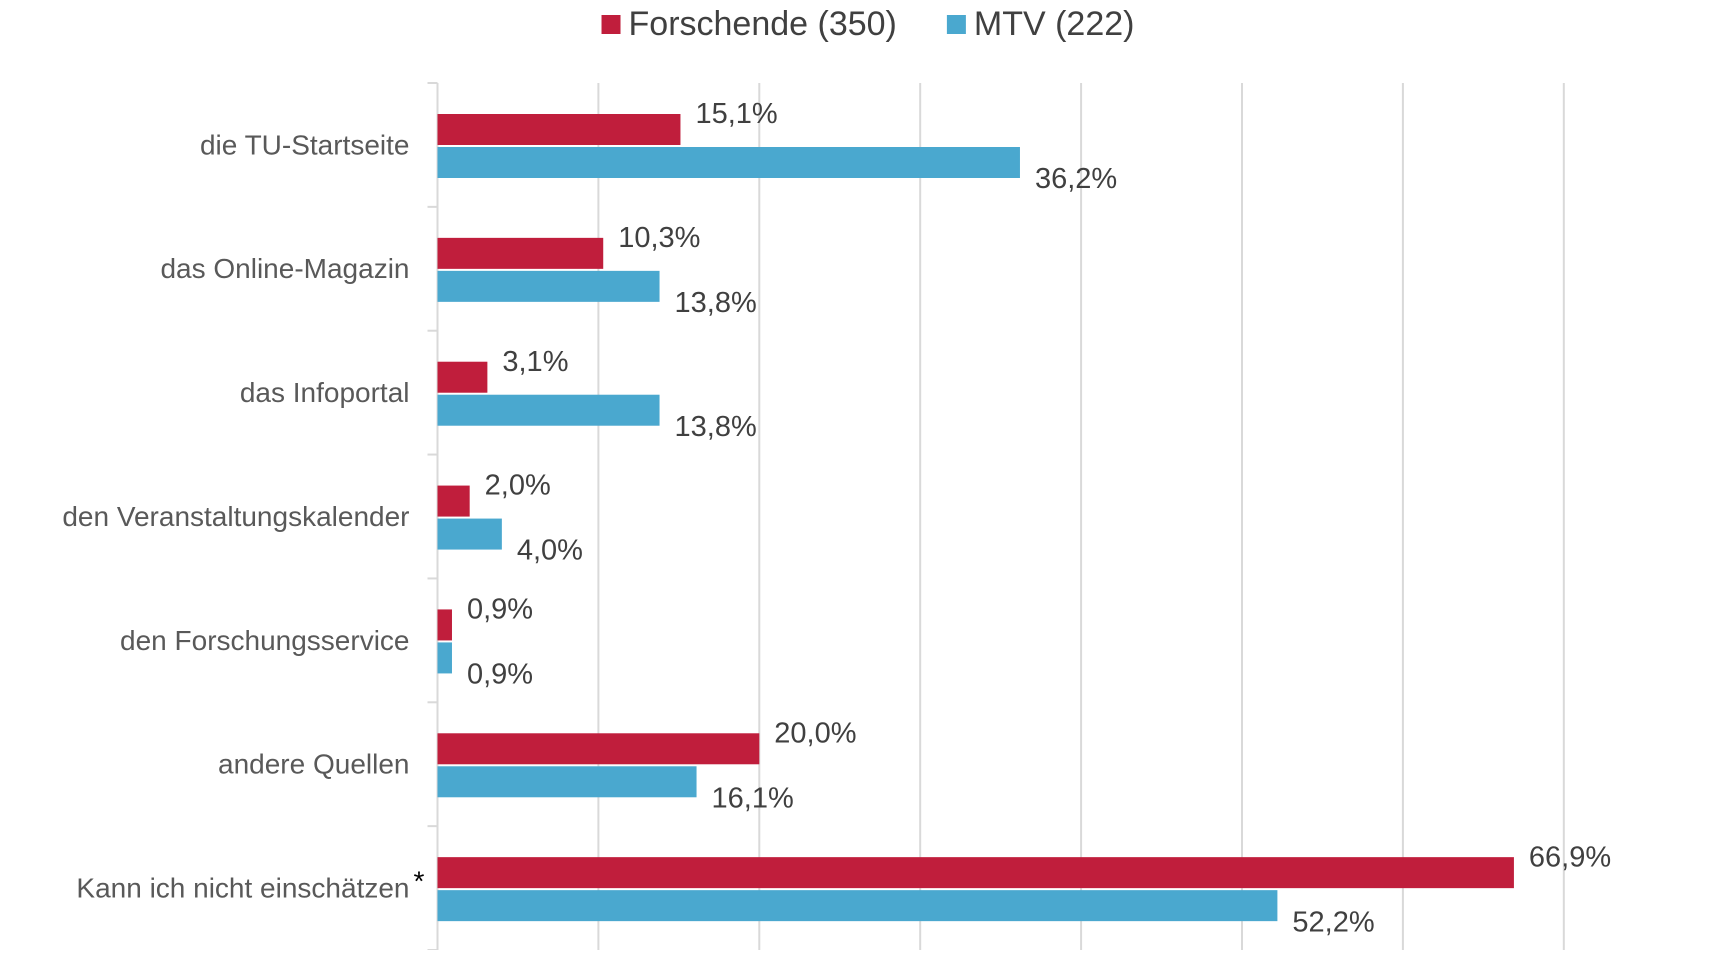 The width and height of the screenshot is (1727, 955). Describe the element at coordinates (518, 486) in the screenshot. I see `value-label: 2,0%` at that location.